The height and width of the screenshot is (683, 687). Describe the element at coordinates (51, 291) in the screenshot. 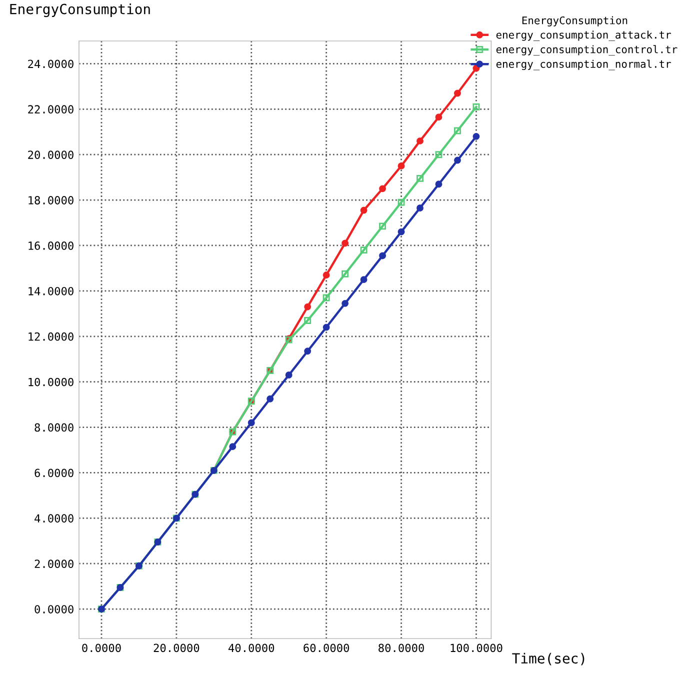

I see `y-tick-label: 14.0000` at that location.